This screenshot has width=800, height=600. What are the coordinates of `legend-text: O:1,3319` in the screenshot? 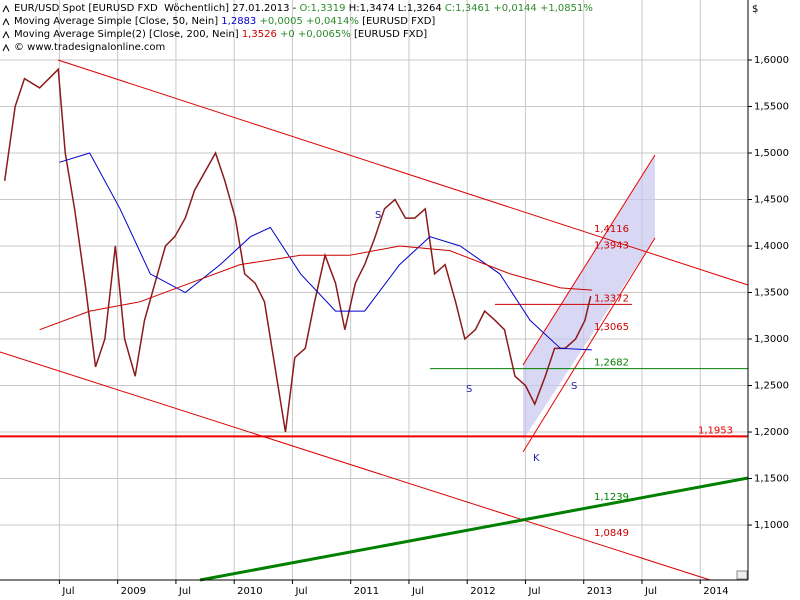 It's located at (322, 8).